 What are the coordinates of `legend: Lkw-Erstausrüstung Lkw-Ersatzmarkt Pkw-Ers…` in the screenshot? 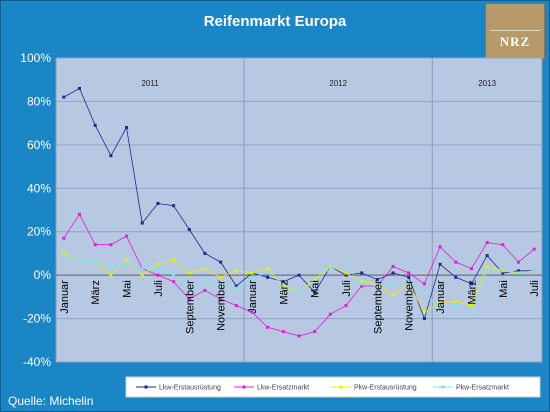 It's located at (333, 387).